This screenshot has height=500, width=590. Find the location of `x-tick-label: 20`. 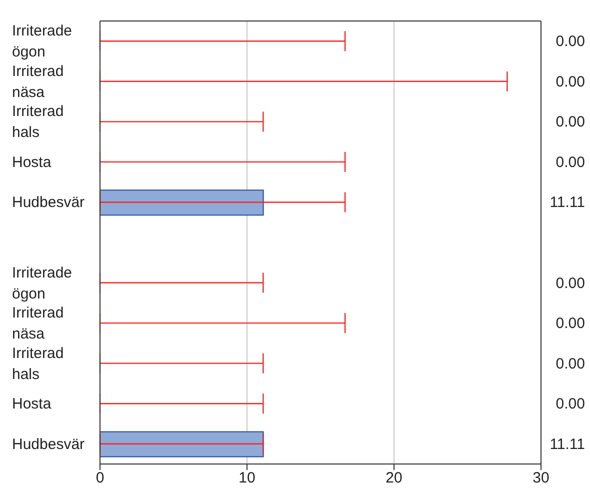

x-tick-label: 20 is located at coordinates (394, 478).